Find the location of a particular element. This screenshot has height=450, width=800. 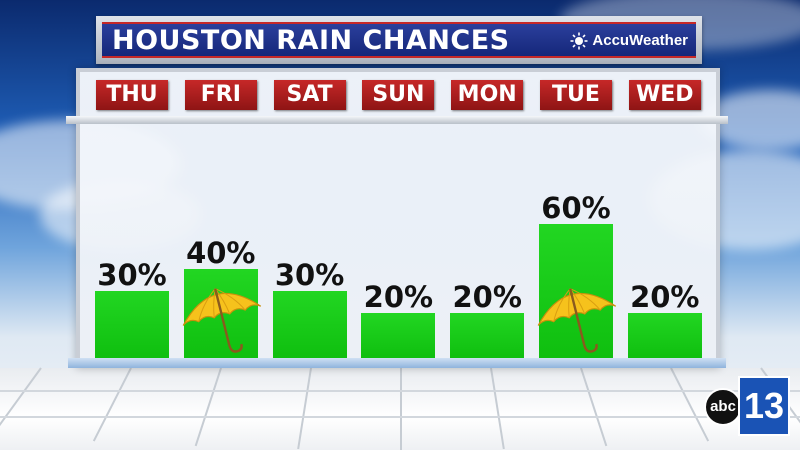

channel-13-logo: 13 is located at coordinates (764, 406).